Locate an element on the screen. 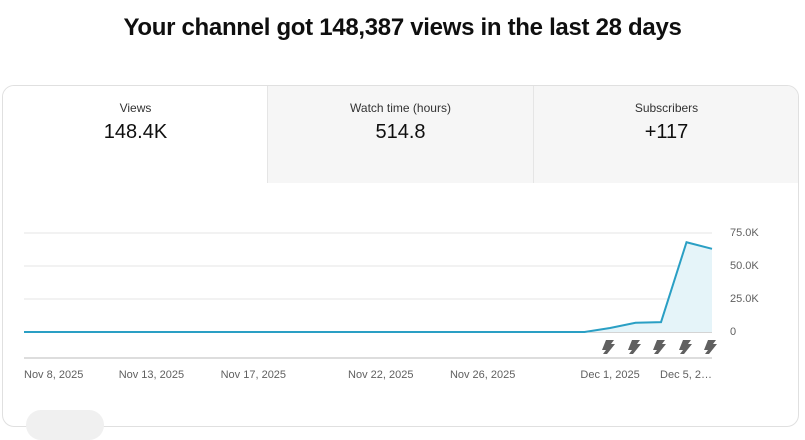  tab-label: Subscribers is located at coordinates (666, 108).